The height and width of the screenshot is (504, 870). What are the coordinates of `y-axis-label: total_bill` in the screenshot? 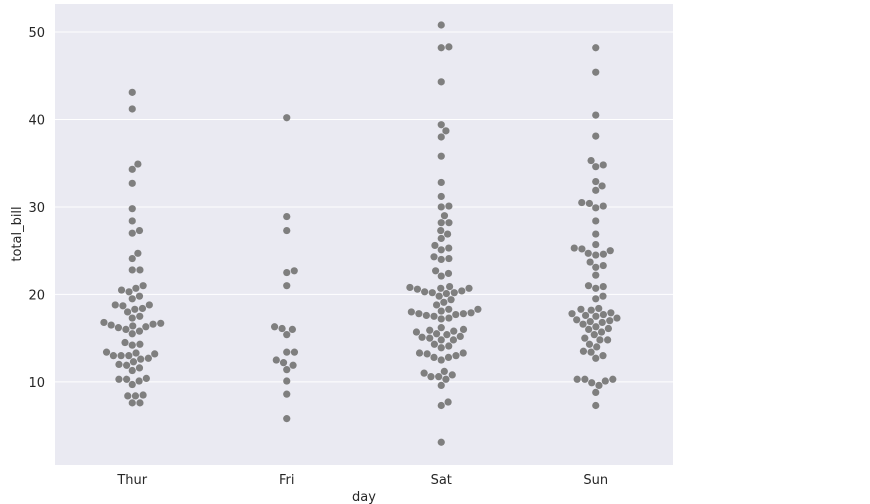 It's located at (17, 233).